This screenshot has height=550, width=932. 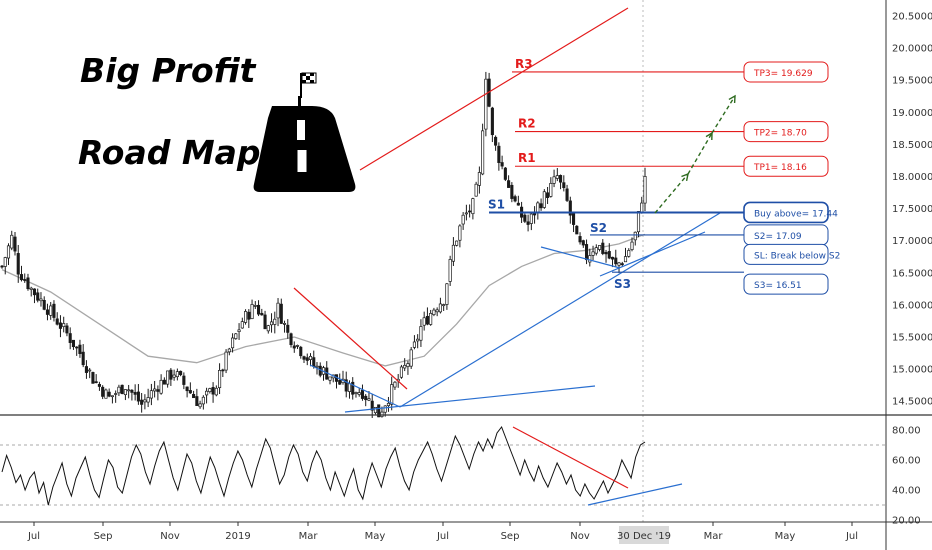 I want to click on projection-arrowhead, so click(x=732, y=99).